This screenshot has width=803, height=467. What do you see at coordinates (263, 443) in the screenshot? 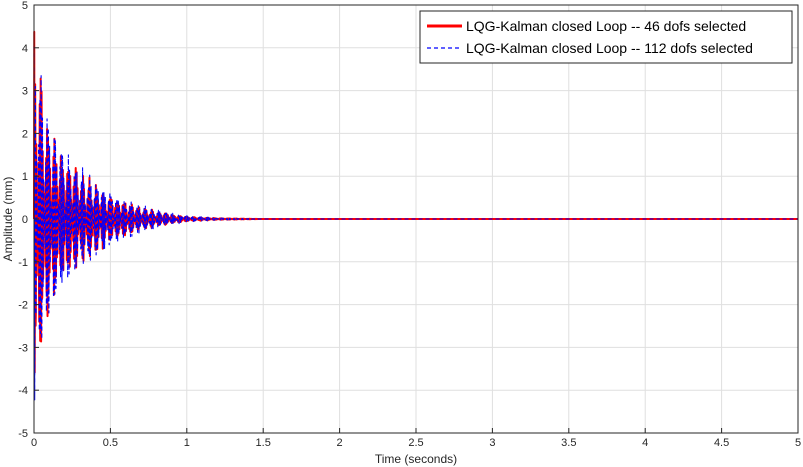
I see `x-tick-label: 1.5` at bounding box center [263, 443].